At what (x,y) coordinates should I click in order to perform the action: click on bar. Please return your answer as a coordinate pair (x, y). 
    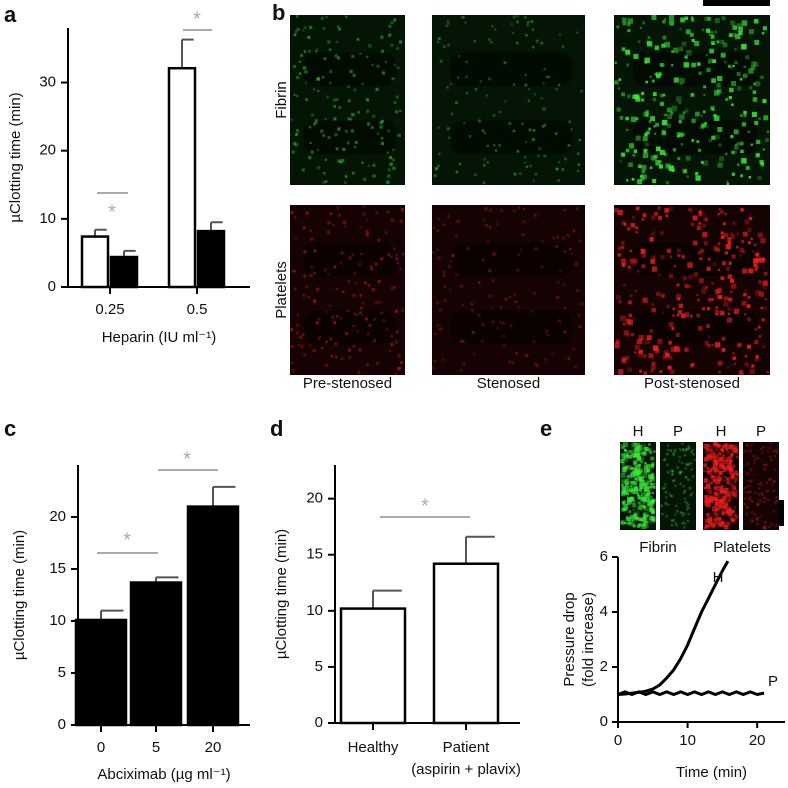
    Looking at the image, I should click on (156, 654).